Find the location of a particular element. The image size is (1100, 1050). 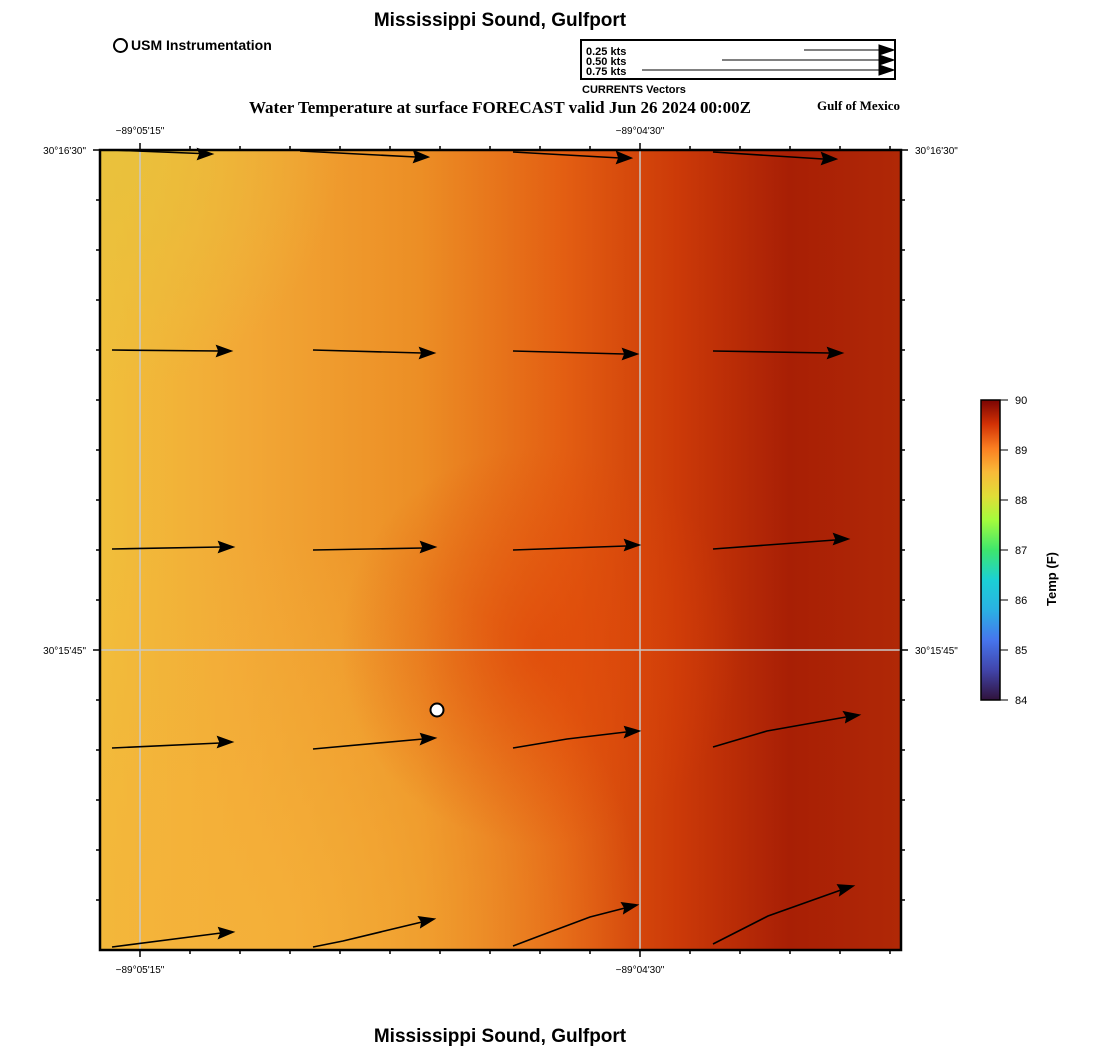

usm-station-marker is located at coordinates (437, 710).